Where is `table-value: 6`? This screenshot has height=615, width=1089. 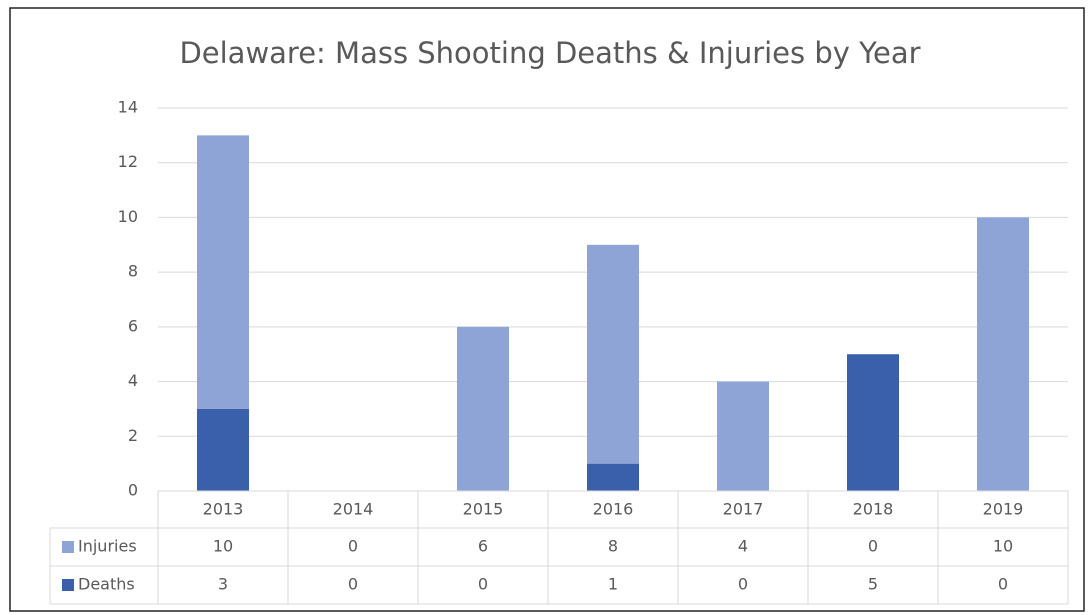
table-value: 6 is located at coordinates (483, 546).